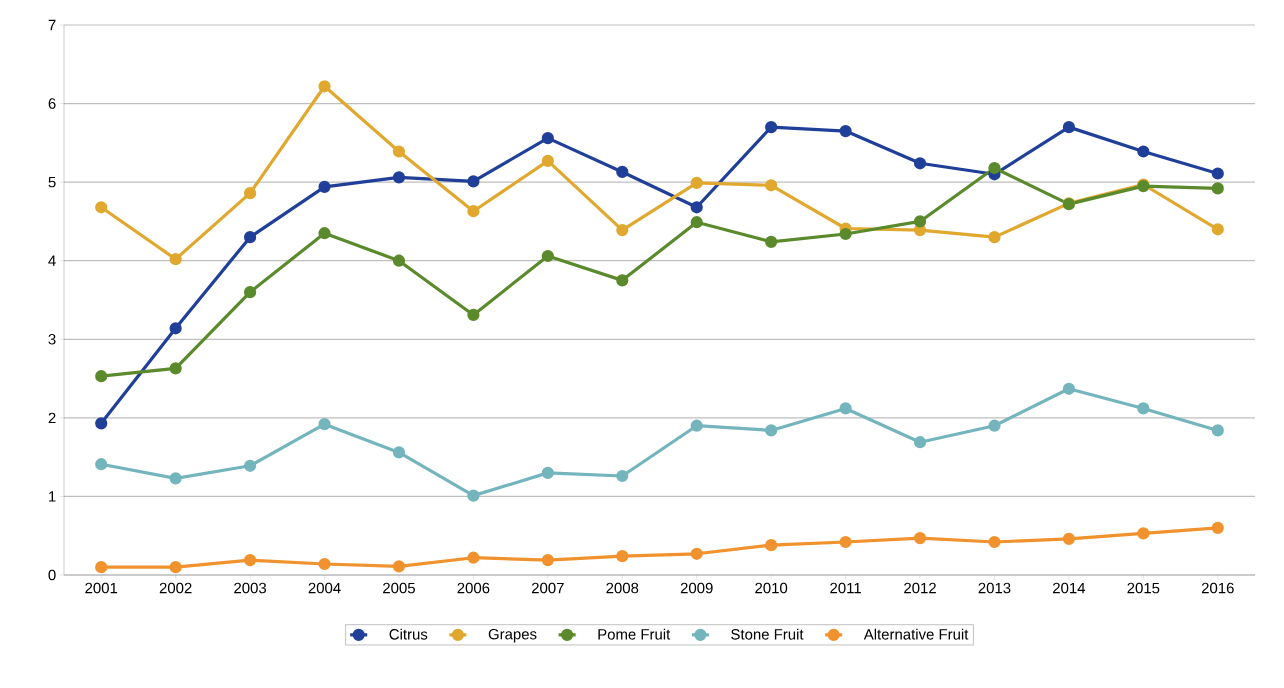  What do you see at coordinates (547, 588) in the screenshot?
I see `x-tick-label: 2007` at bounding box center [547, 588].